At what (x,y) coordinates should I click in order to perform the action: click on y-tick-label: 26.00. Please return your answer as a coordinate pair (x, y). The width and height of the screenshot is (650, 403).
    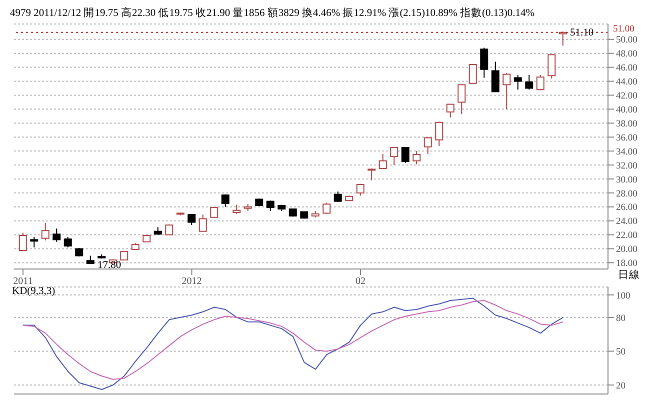
    Looking at the image, I should click on (627, 208).